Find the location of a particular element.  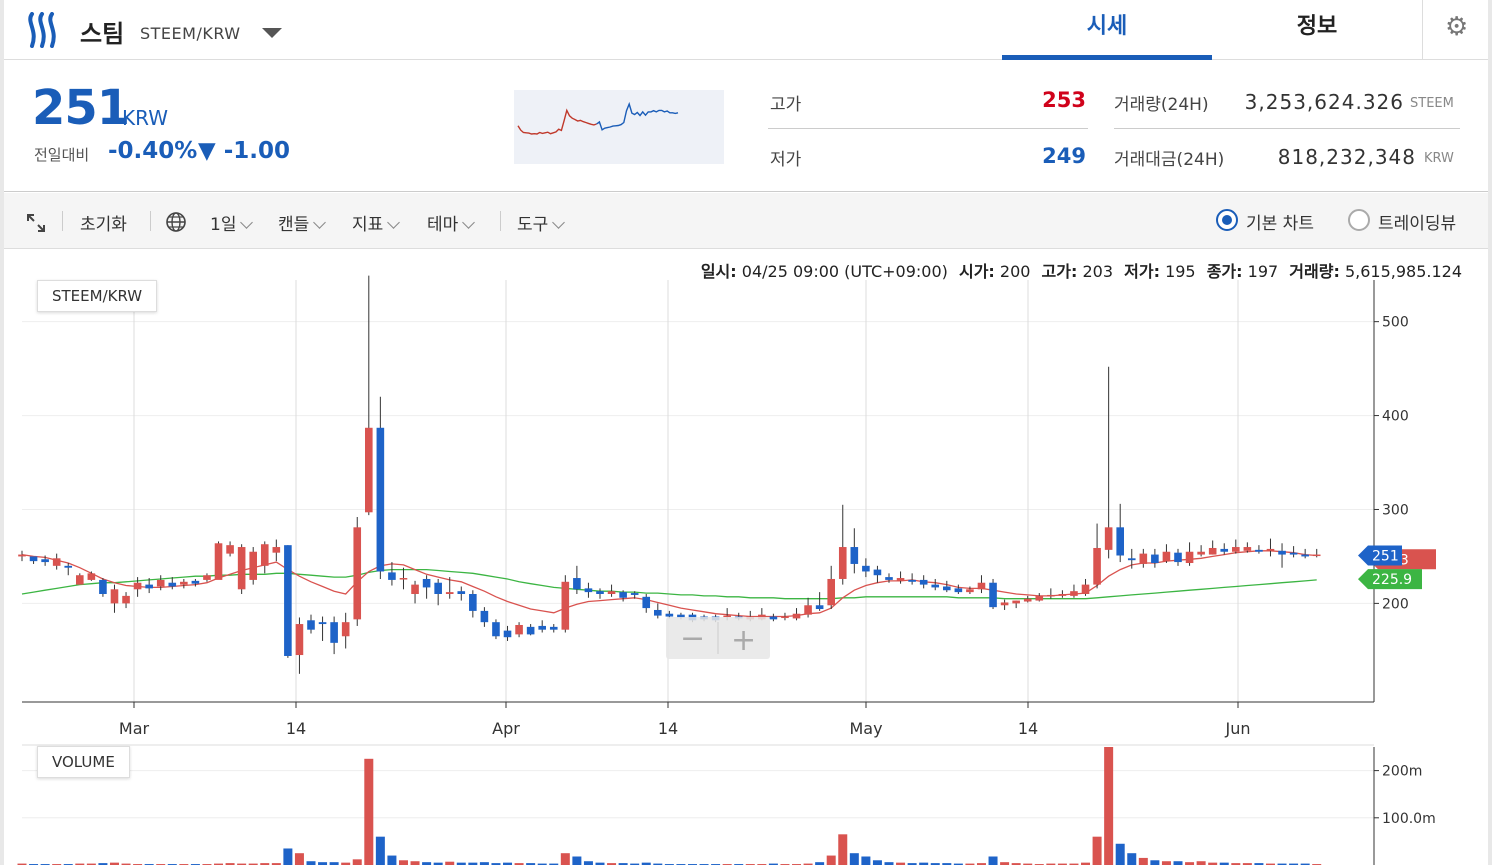

zoom-out-icon: − is located at coordinates (692, 638).